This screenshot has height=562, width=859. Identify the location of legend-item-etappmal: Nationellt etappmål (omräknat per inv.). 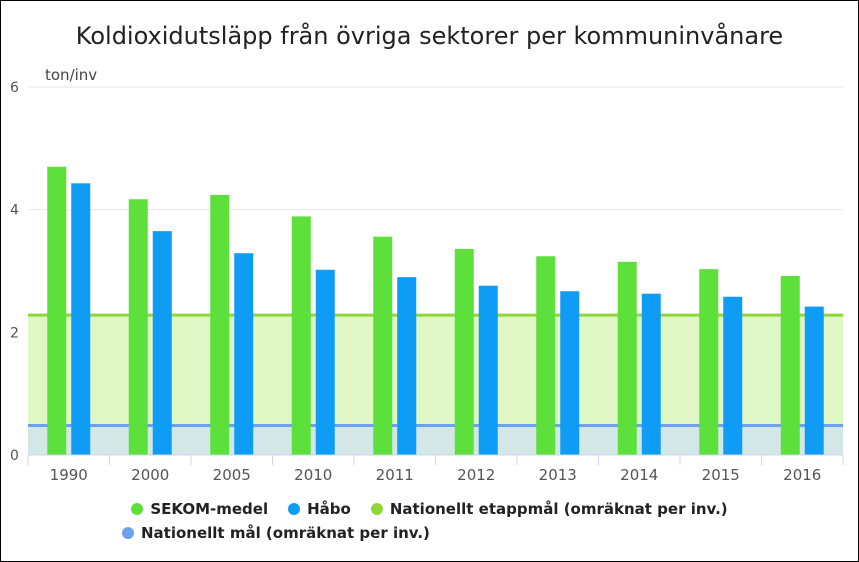
(549, 509).